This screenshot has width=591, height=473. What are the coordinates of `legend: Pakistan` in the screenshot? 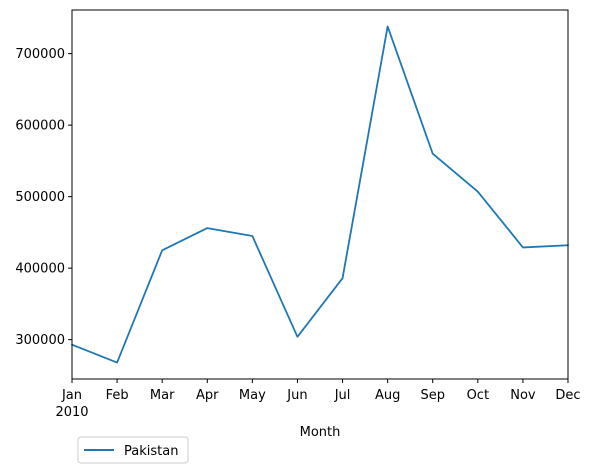 It's located at (133, 450).